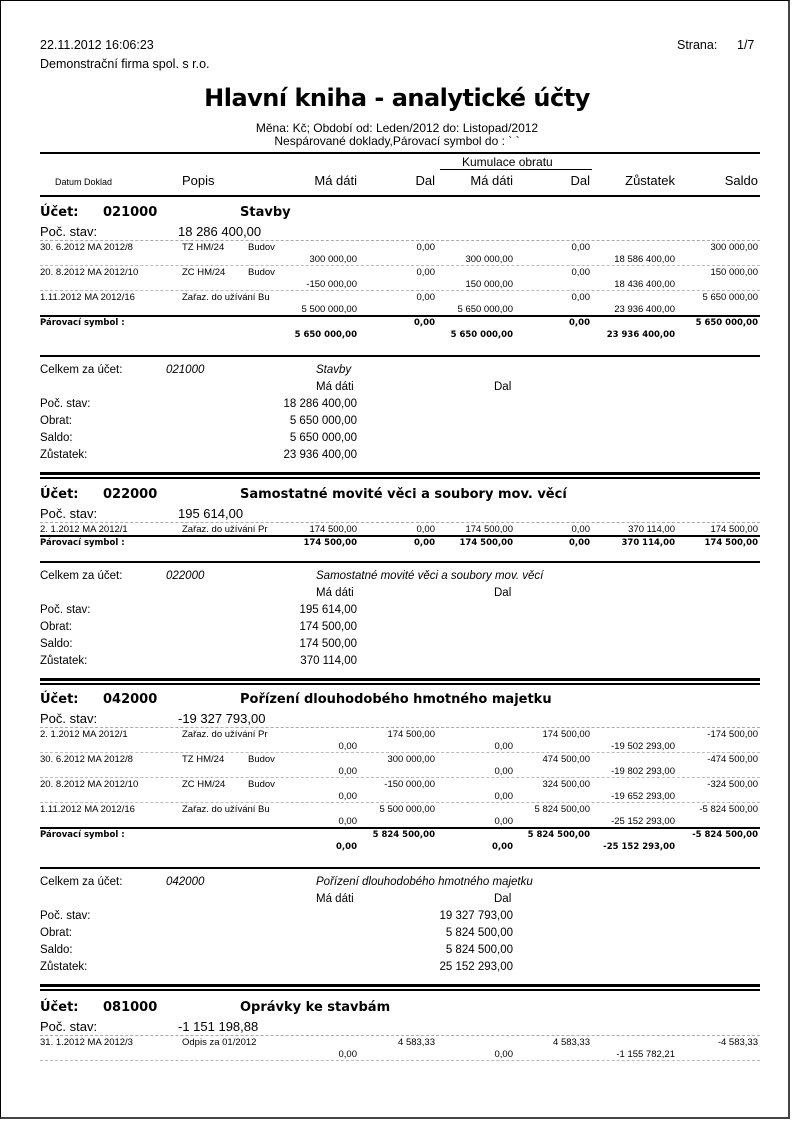 The height and width of the screenshot is (1123, 794). Describe the element at coordinates (489, 259) in the screenshot. I see `row-cum-md: 300 000,00` at that location.